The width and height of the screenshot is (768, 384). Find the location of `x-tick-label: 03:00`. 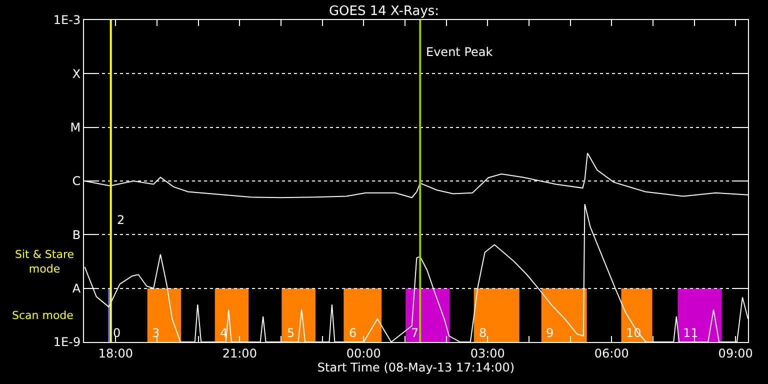

x-tick-label: 03:00 is located at coordinates (487, 353).